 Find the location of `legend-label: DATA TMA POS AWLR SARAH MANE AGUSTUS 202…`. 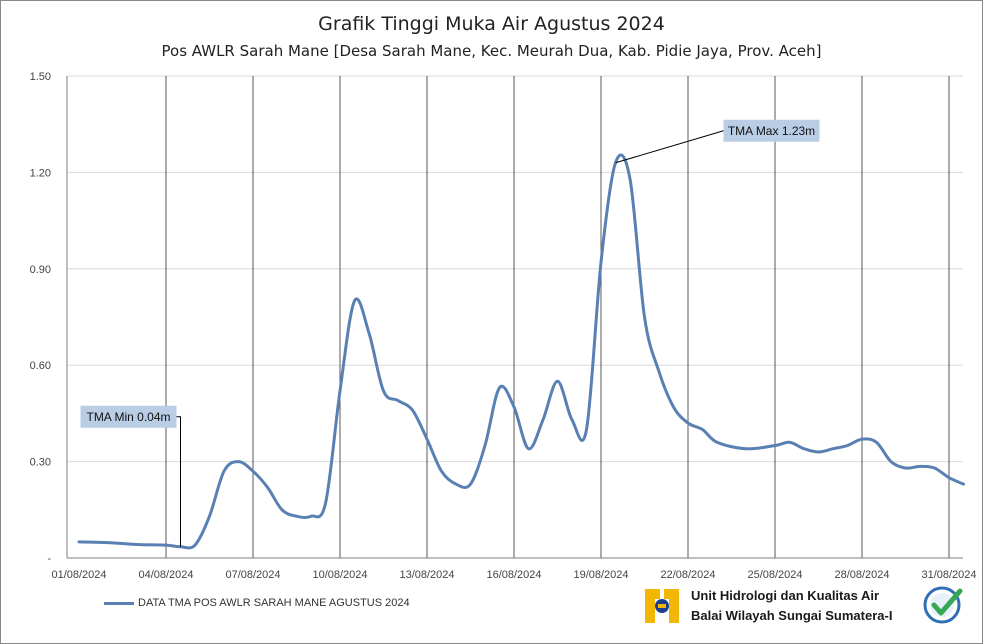

legend-label: DATA TMA POS AWLR SARAH MANE AGUSTUS 202… is located at coordinates (274, 603).